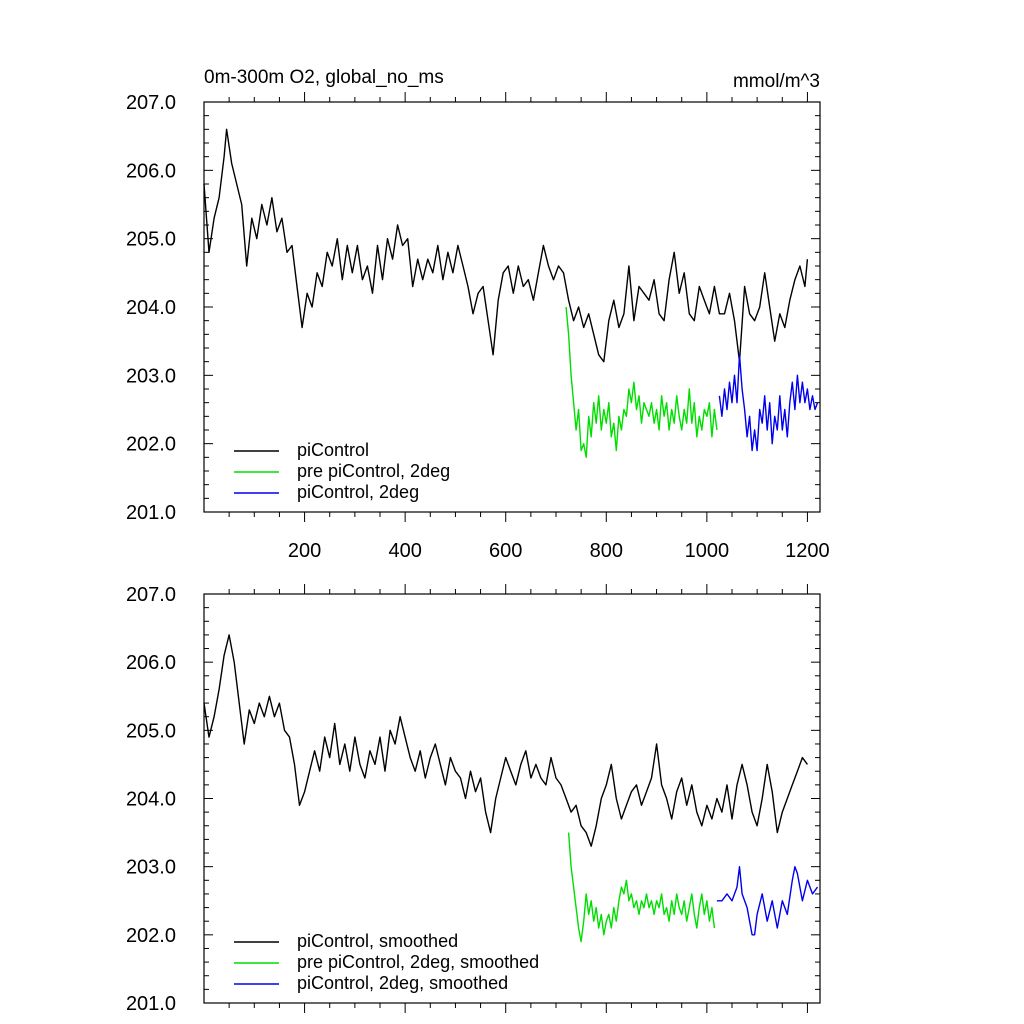 The width and height of the screenshot is (1024, 1024). I want to click on legend-label-2: pre piControl, 2deg, smoothed, so click(418, 962).